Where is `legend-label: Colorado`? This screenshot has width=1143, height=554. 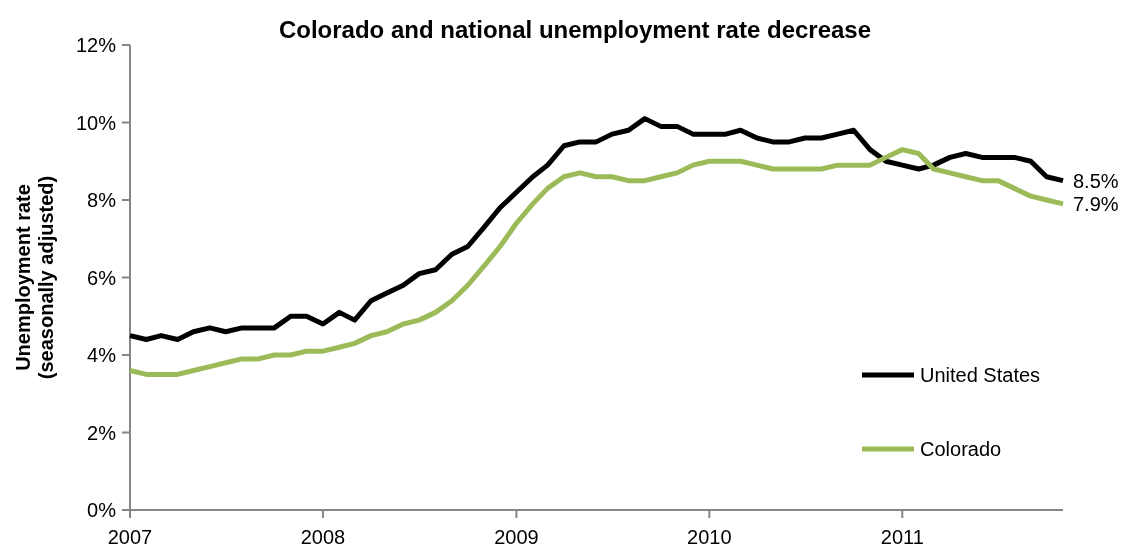 legend-label: Colorado is located at coordinates (961, 449).